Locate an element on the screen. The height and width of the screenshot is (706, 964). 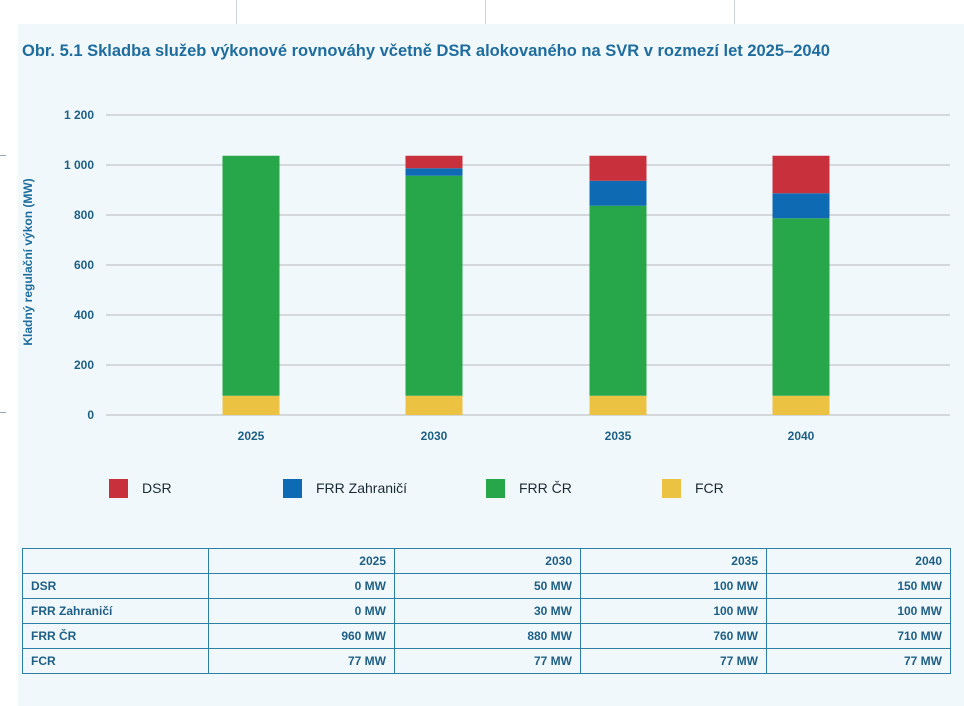
table-row-label: DSR is located at coordinates (115, 586).